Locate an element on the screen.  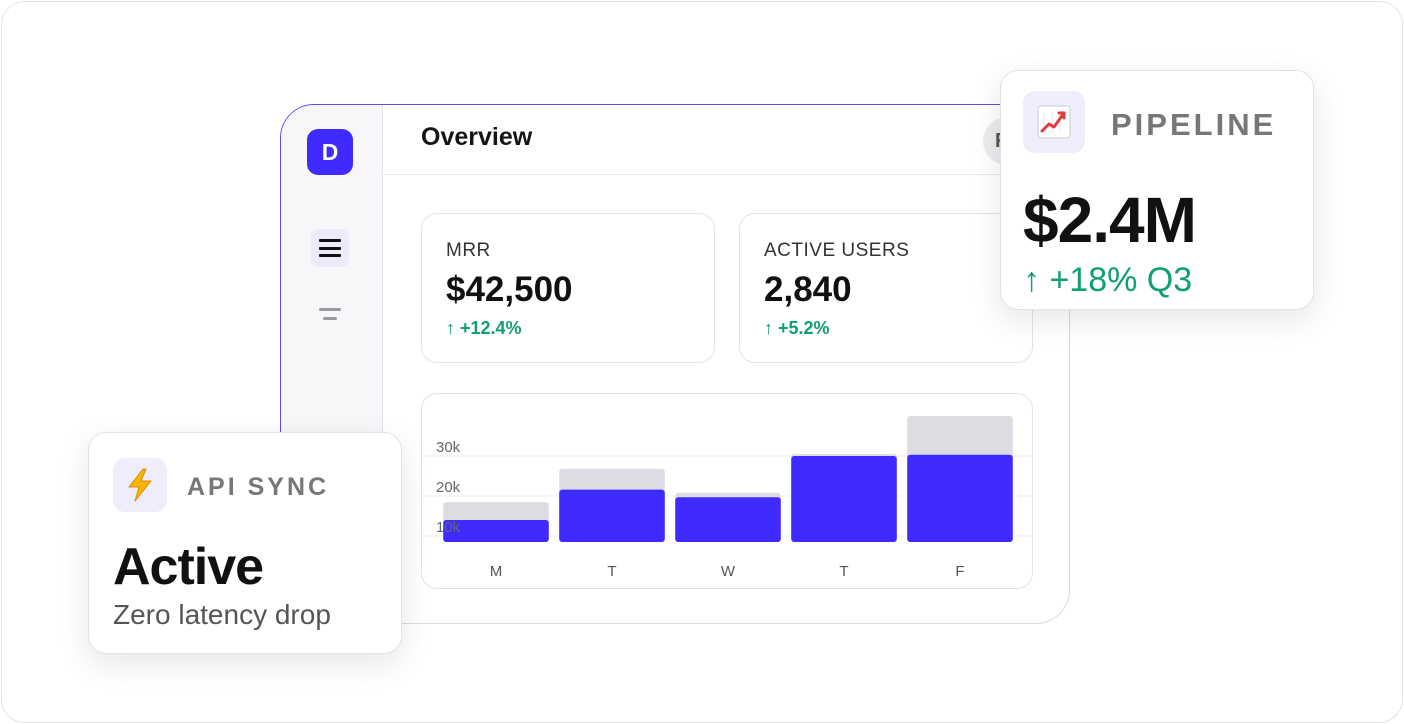
stat-card-mrr: MRR $42,500 ↑ +12.4% is located at coordinates (568, 288).